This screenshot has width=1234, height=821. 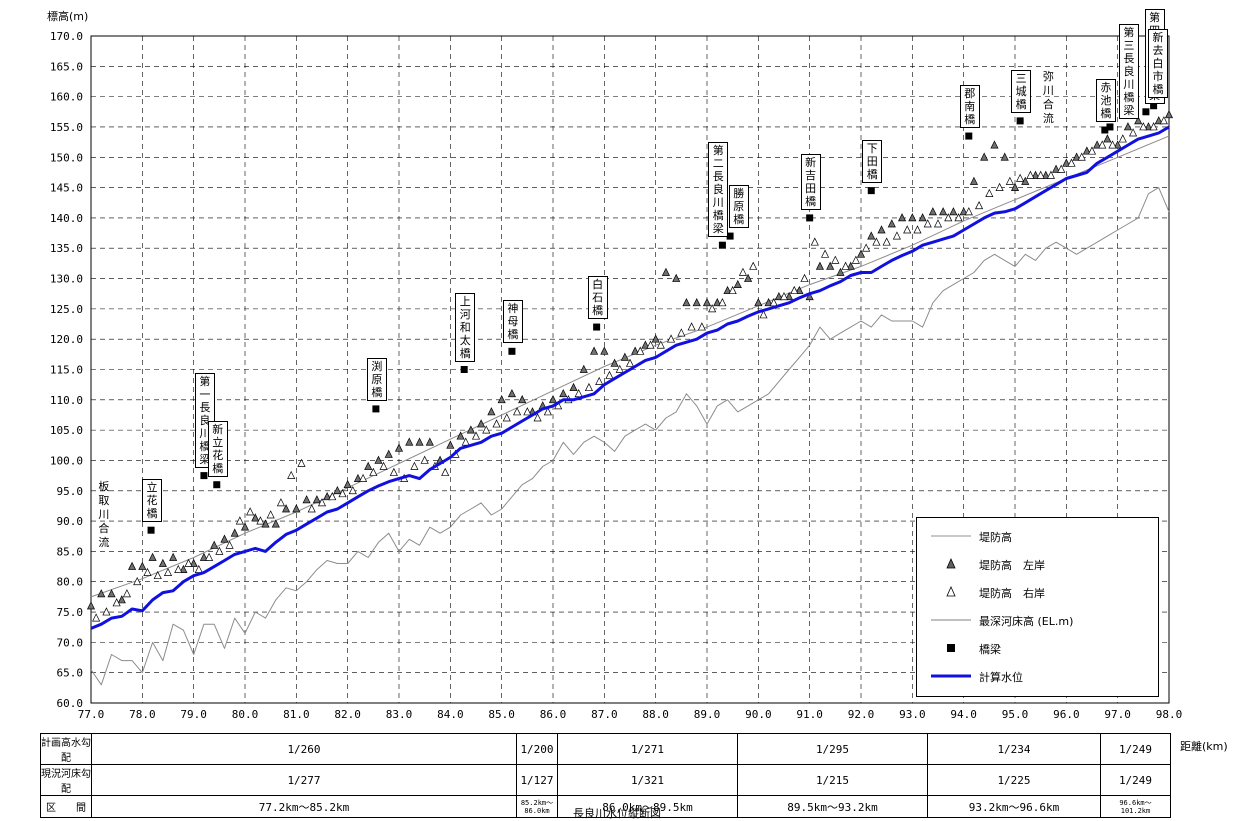 I want to click on confluence-label: 弥 川 合 流, so click(x=1048, y=97).